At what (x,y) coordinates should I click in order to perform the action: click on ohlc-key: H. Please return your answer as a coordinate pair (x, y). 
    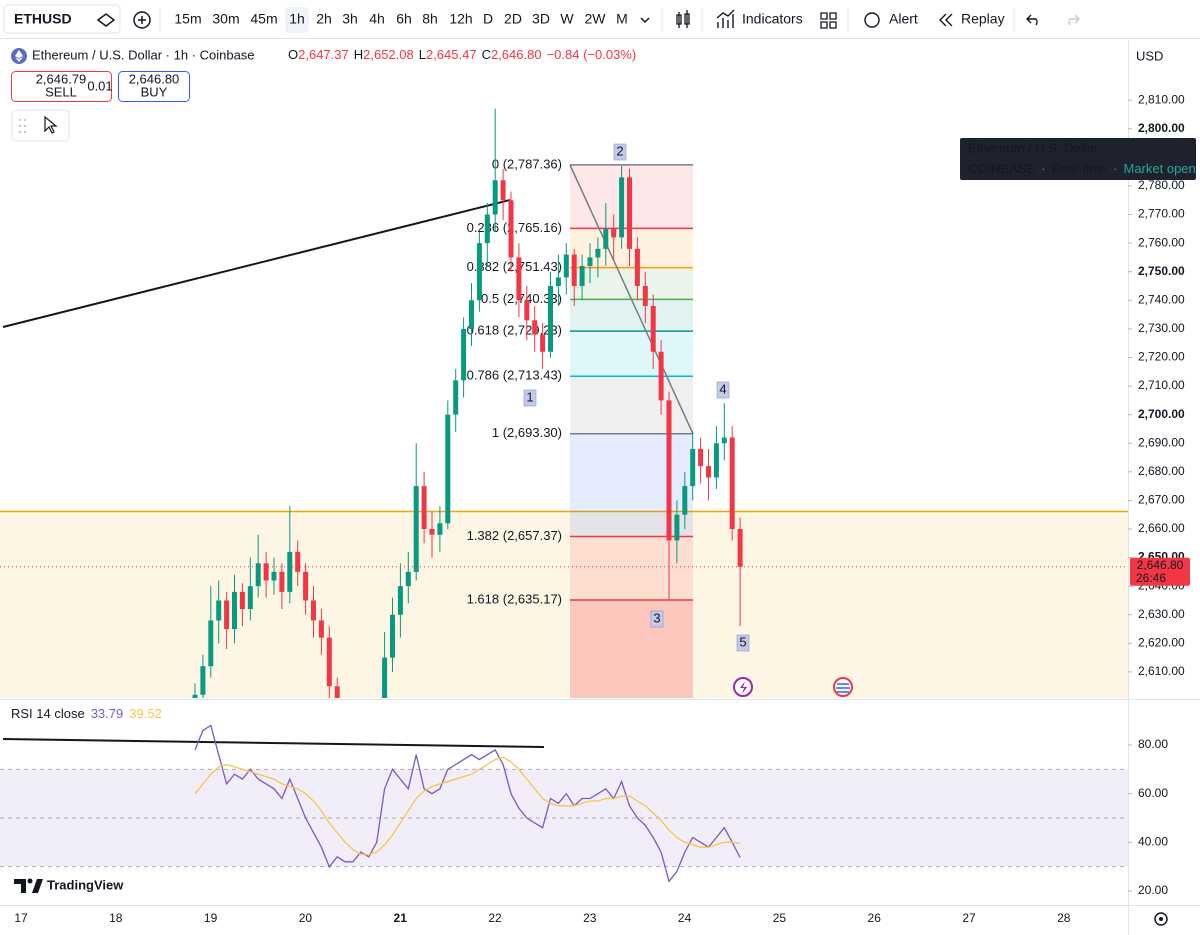
    Looking at the image, I should click on (358, 54).